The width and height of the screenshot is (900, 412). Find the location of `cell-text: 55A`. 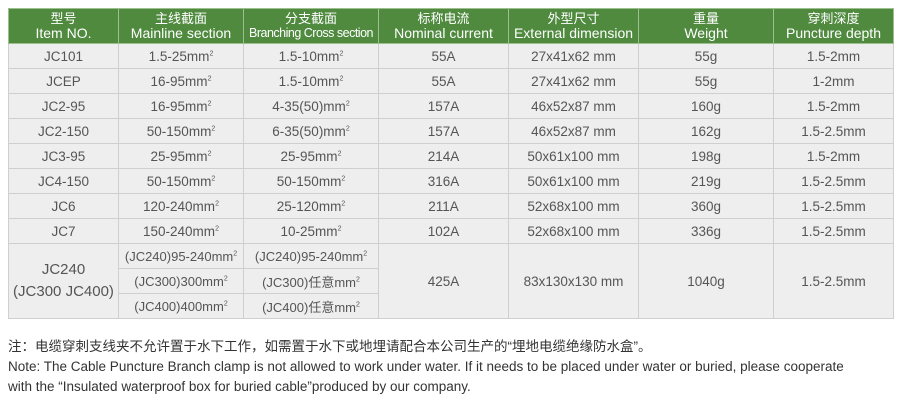

cell-text: 55A is located at coordinates (443, 56).